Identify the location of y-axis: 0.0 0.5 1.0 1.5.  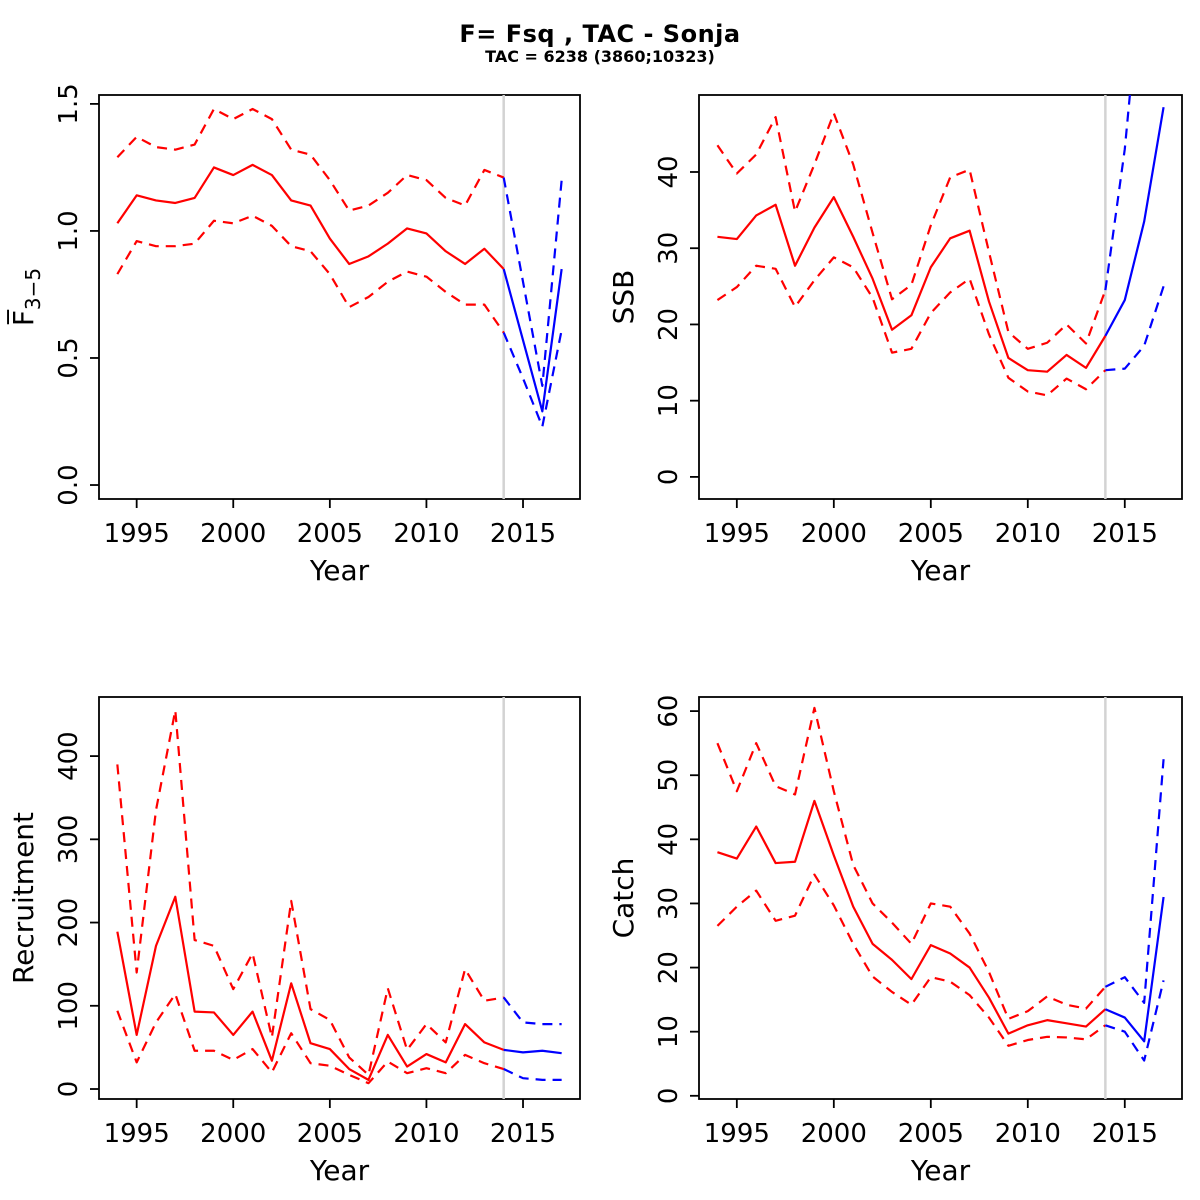
(76, 294).